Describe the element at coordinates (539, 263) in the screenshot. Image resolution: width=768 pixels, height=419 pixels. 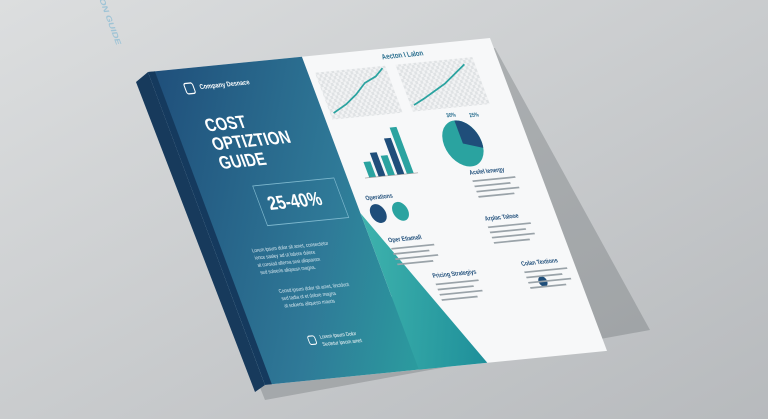
I see `section-title: Colan Textions` at that location.